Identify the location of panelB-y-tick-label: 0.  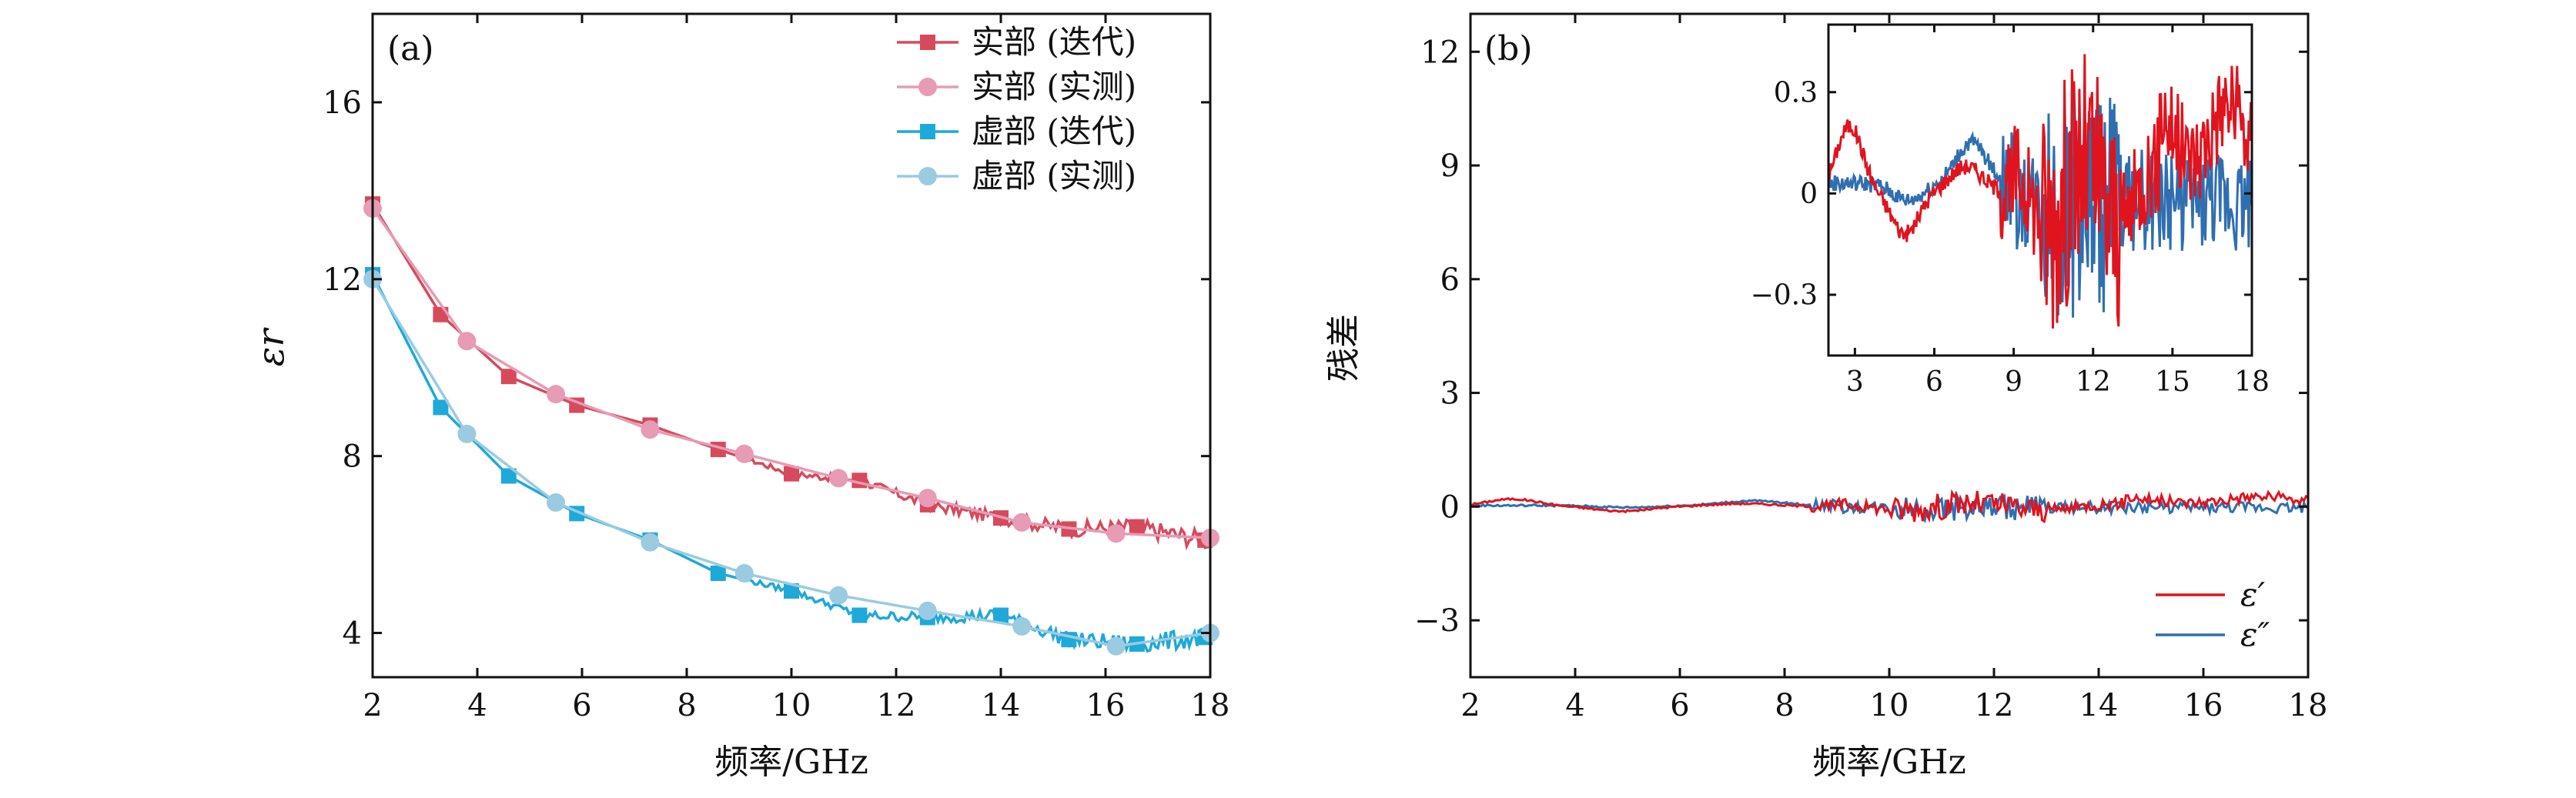
(1450, 507).